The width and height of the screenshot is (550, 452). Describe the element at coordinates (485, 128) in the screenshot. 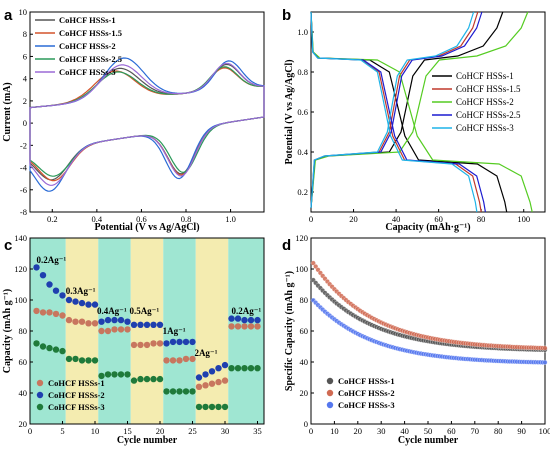

I see `panel-b-legend-label: CoHCF HSSs-3` at that location.